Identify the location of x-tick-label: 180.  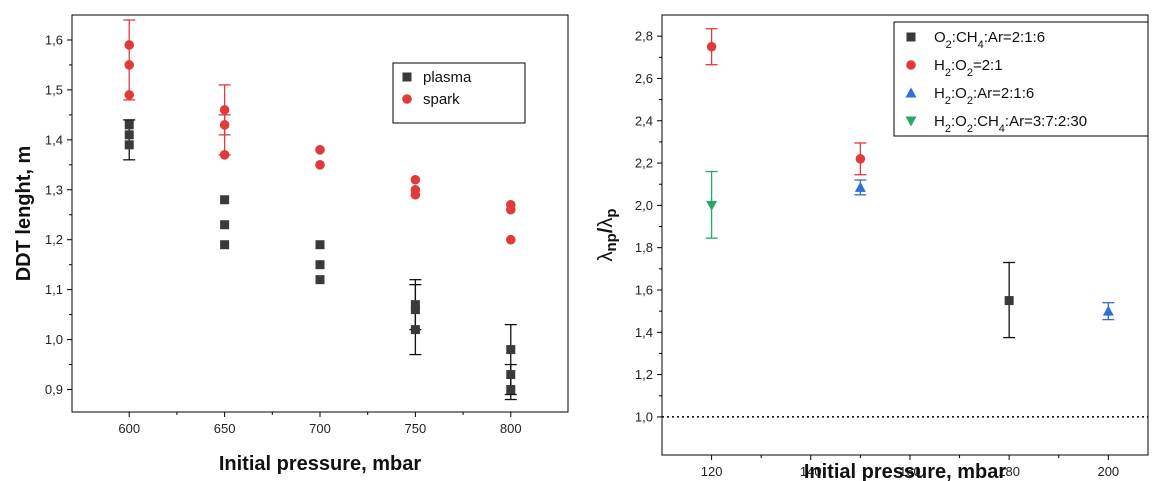
(1009, 471).